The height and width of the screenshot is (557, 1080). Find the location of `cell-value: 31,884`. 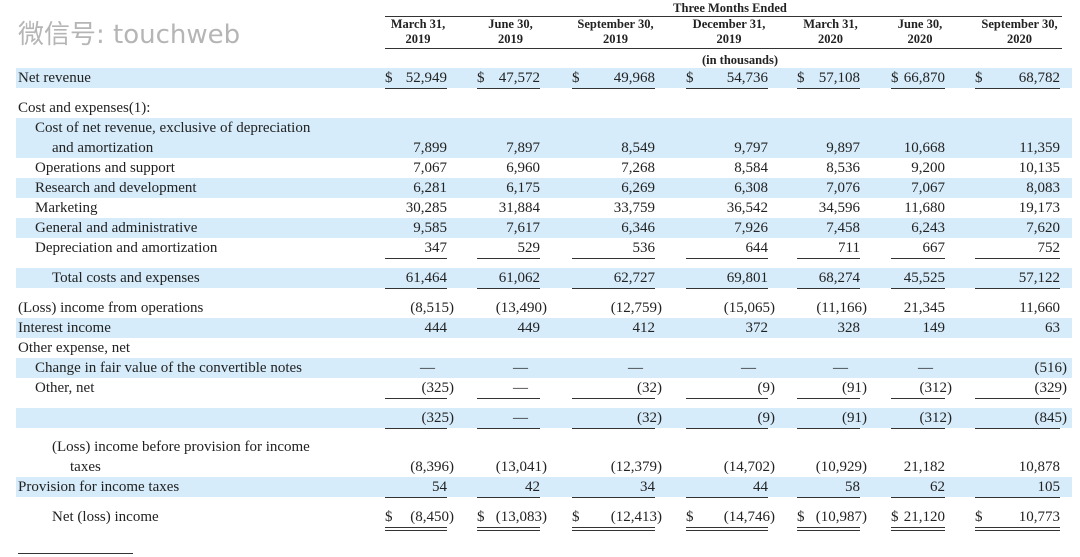

cell-value: 31,884 is located at coordinates (519, 208).